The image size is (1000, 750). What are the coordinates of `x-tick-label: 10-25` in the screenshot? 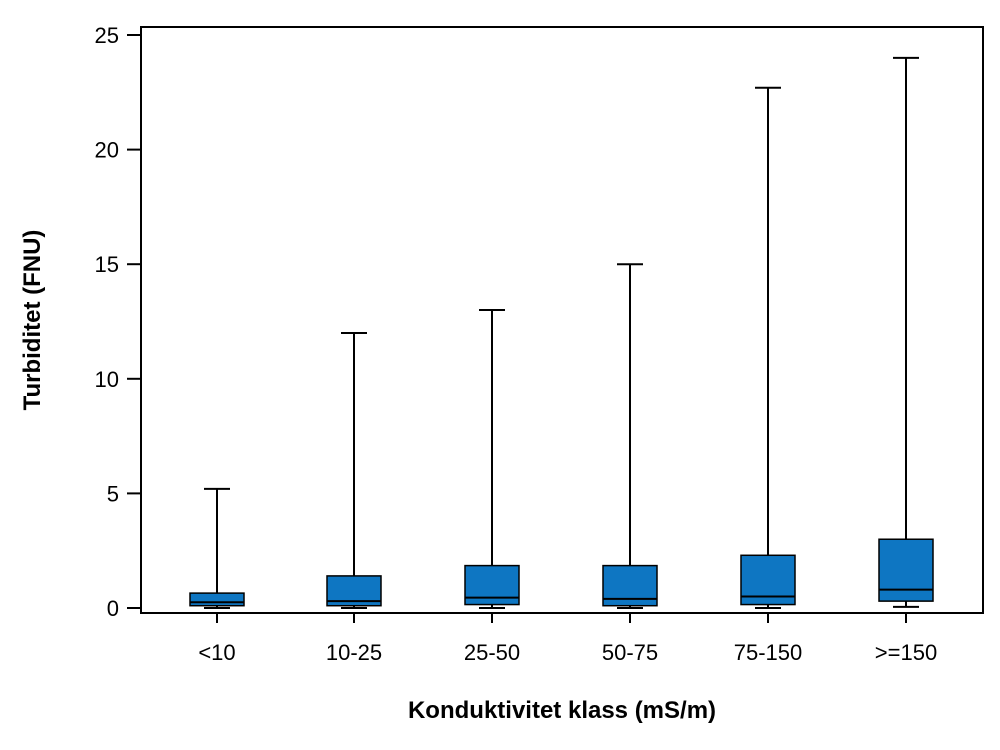 It's located at (354, 652).